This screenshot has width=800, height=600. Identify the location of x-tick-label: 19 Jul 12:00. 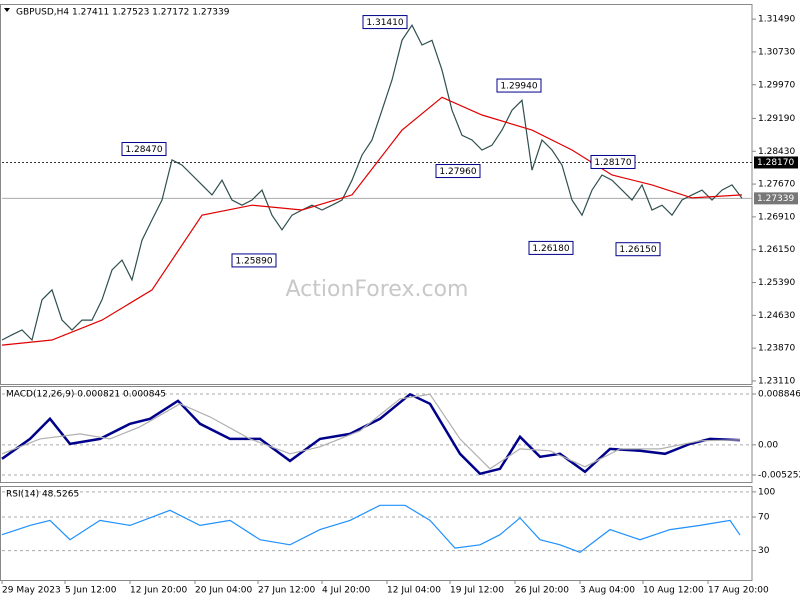
(477, 591).